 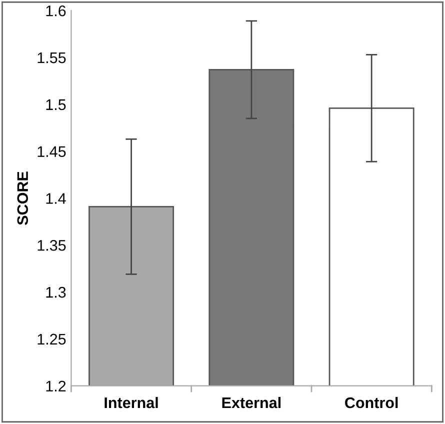 What do you see at coordinates (56, 198) in the screenshot?
I see `y-tick-label: 1.4` at bounding box center [56, 198].